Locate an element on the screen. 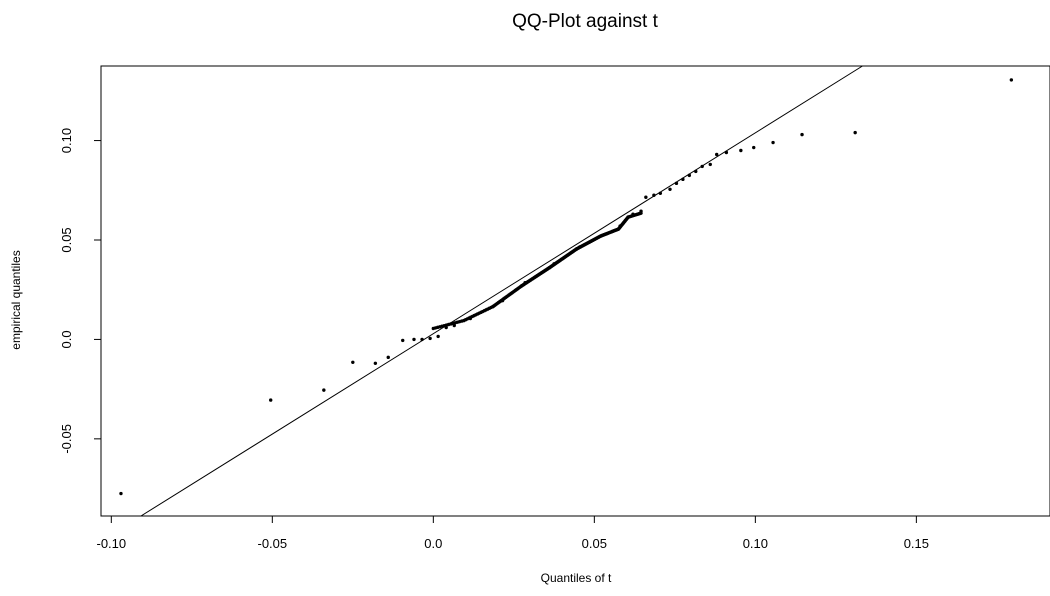  y-tick-label: 0.10 is located at coordinates (66, 140).